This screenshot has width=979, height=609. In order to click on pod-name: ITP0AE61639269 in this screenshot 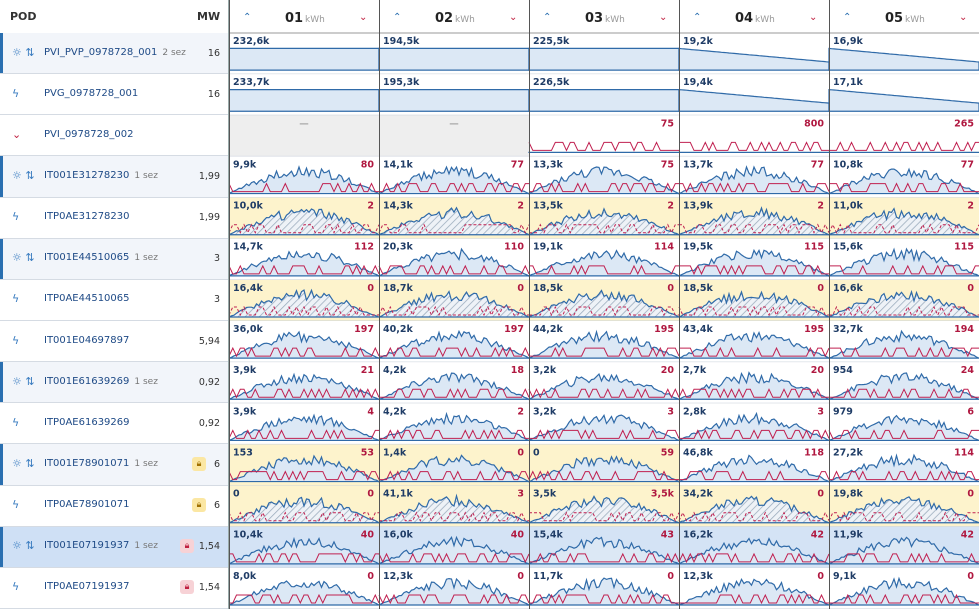, I will do `click(87, 422)`.